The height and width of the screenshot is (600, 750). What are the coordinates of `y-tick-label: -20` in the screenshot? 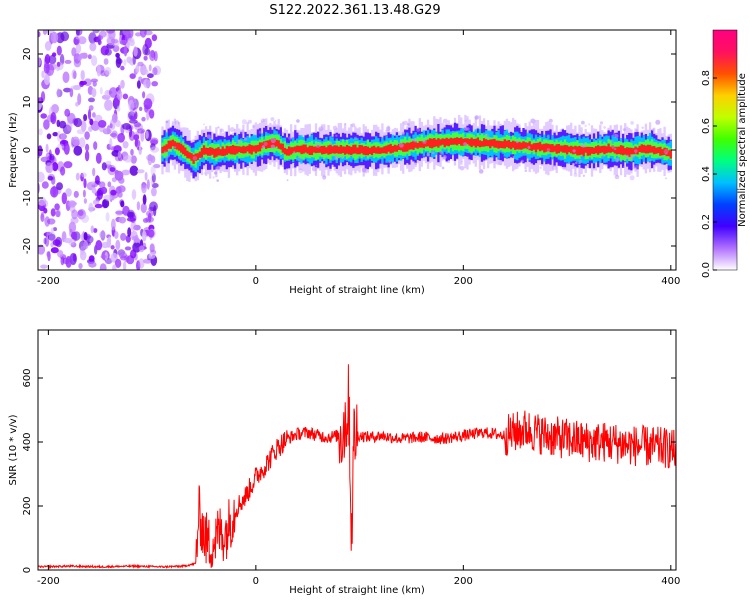 It's located at (27, 246).